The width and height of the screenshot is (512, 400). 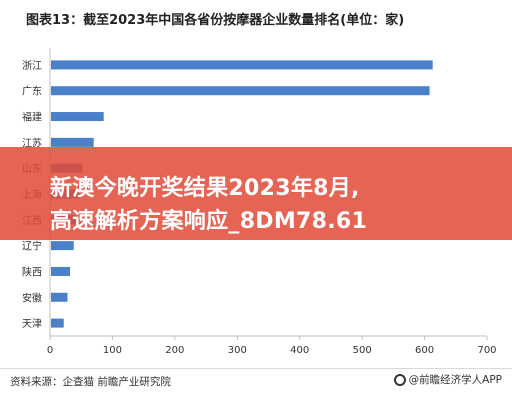 I want to click on bar-江苏, so click(x=72, y=142).